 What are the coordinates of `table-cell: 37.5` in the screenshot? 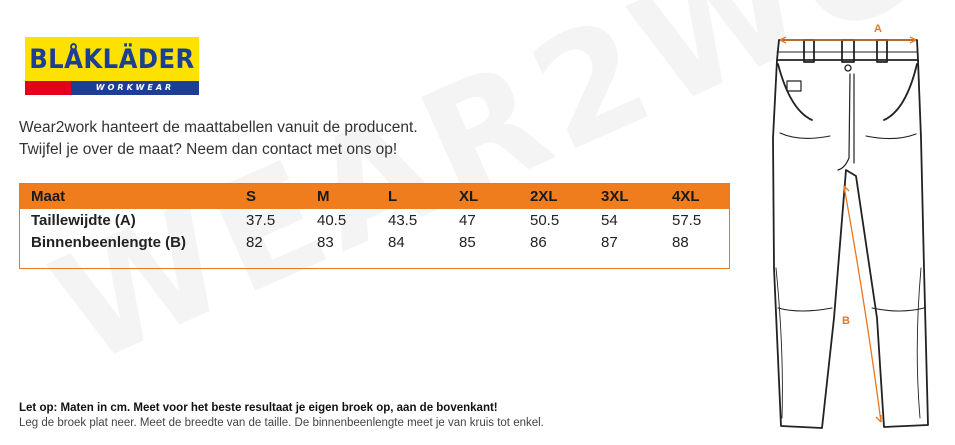 It's located at (261, 220).